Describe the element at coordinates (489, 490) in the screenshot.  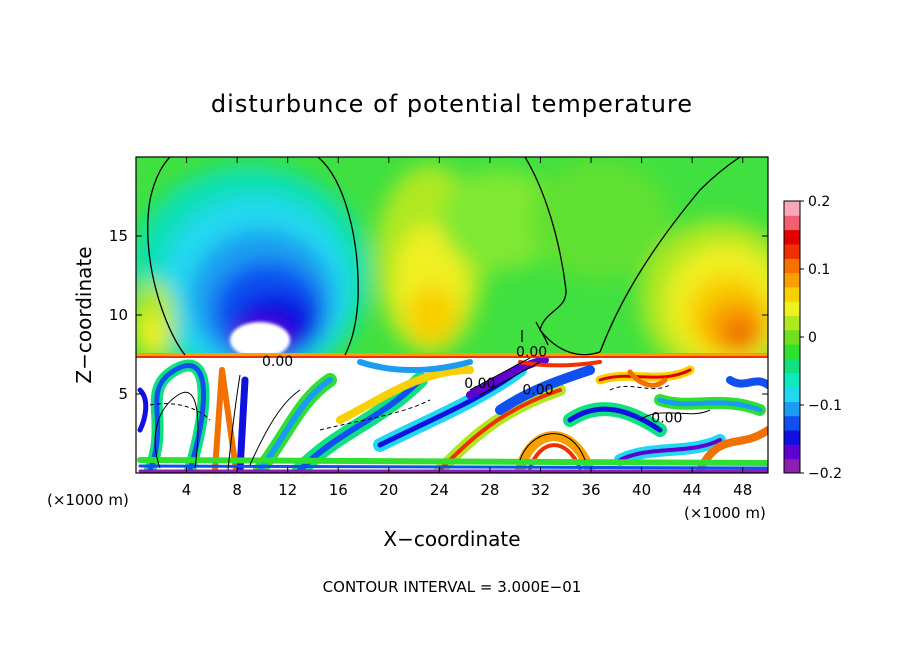
I see `x-tick-label: 28` at that location.